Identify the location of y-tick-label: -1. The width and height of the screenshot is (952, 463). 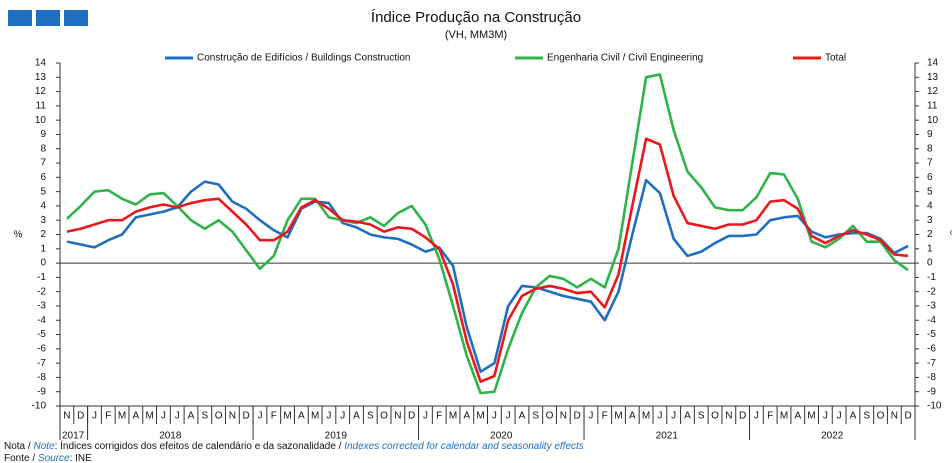
(41, 277).